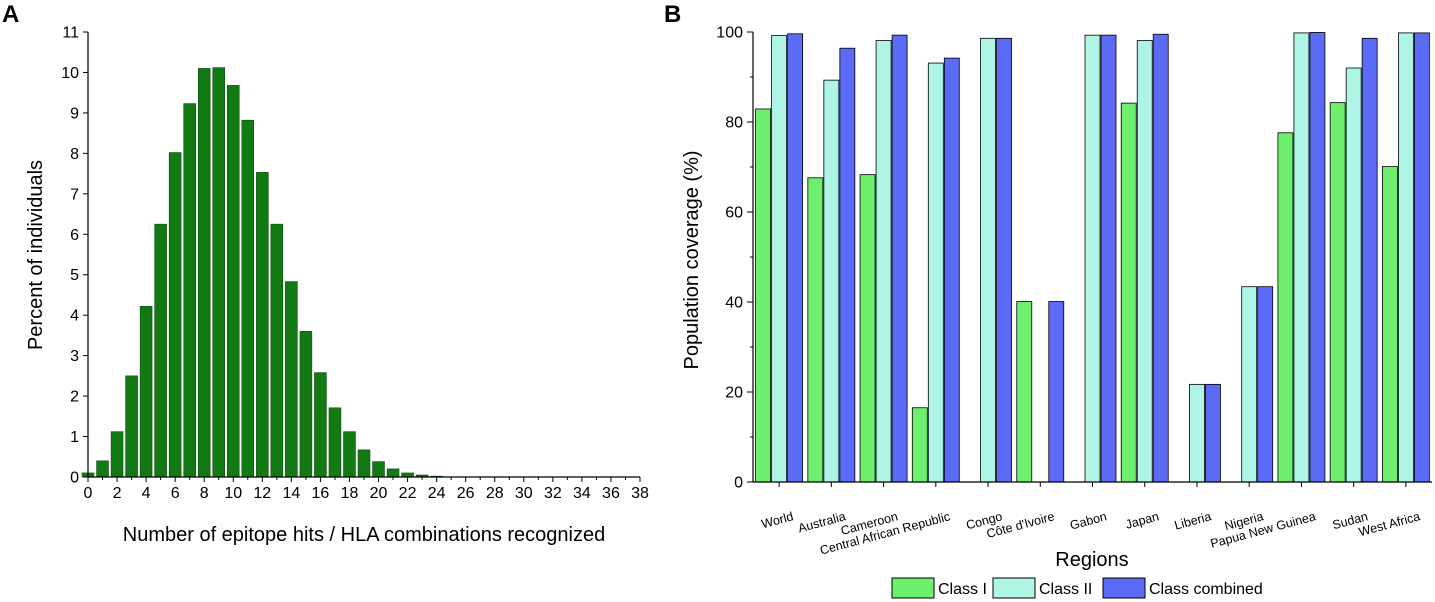 This screenshot has height=602, width=1435. I want to click on panel-a-x-tick-label: 6, so click(175, 493).